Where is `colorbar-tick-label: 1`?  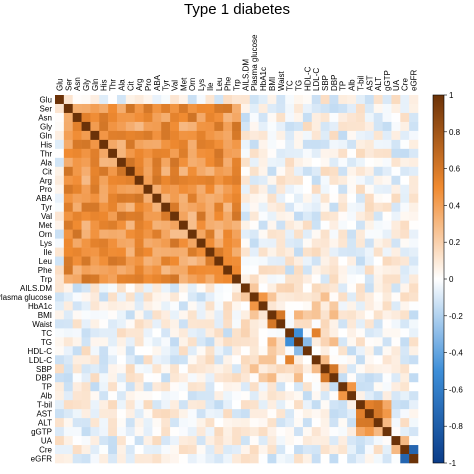 colorbar-tick-label: 1 is located at coordinates (451, 95).